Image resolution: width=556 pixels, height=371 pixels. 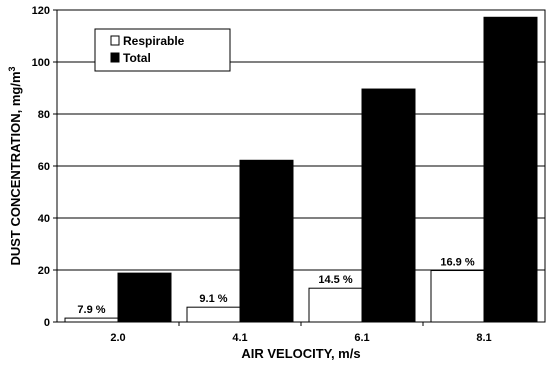 I want to click on bar-respirable-4.1, so click(x=213, y=314).